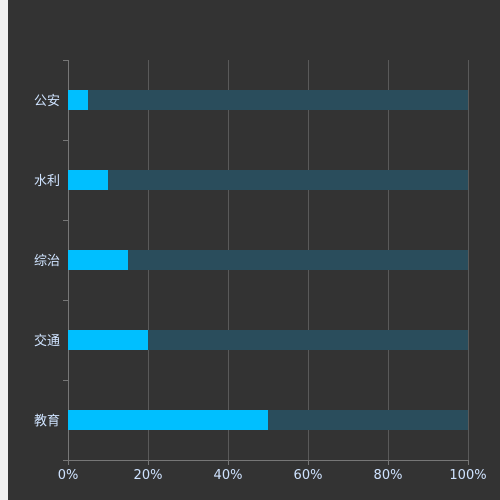 Image resolution: width=500 pixels, height=500 pixels. What do you see at coordinates (467, 475) in the screenshot?
I see `x-tick-label: 100%` at bounding box center [467, 475].